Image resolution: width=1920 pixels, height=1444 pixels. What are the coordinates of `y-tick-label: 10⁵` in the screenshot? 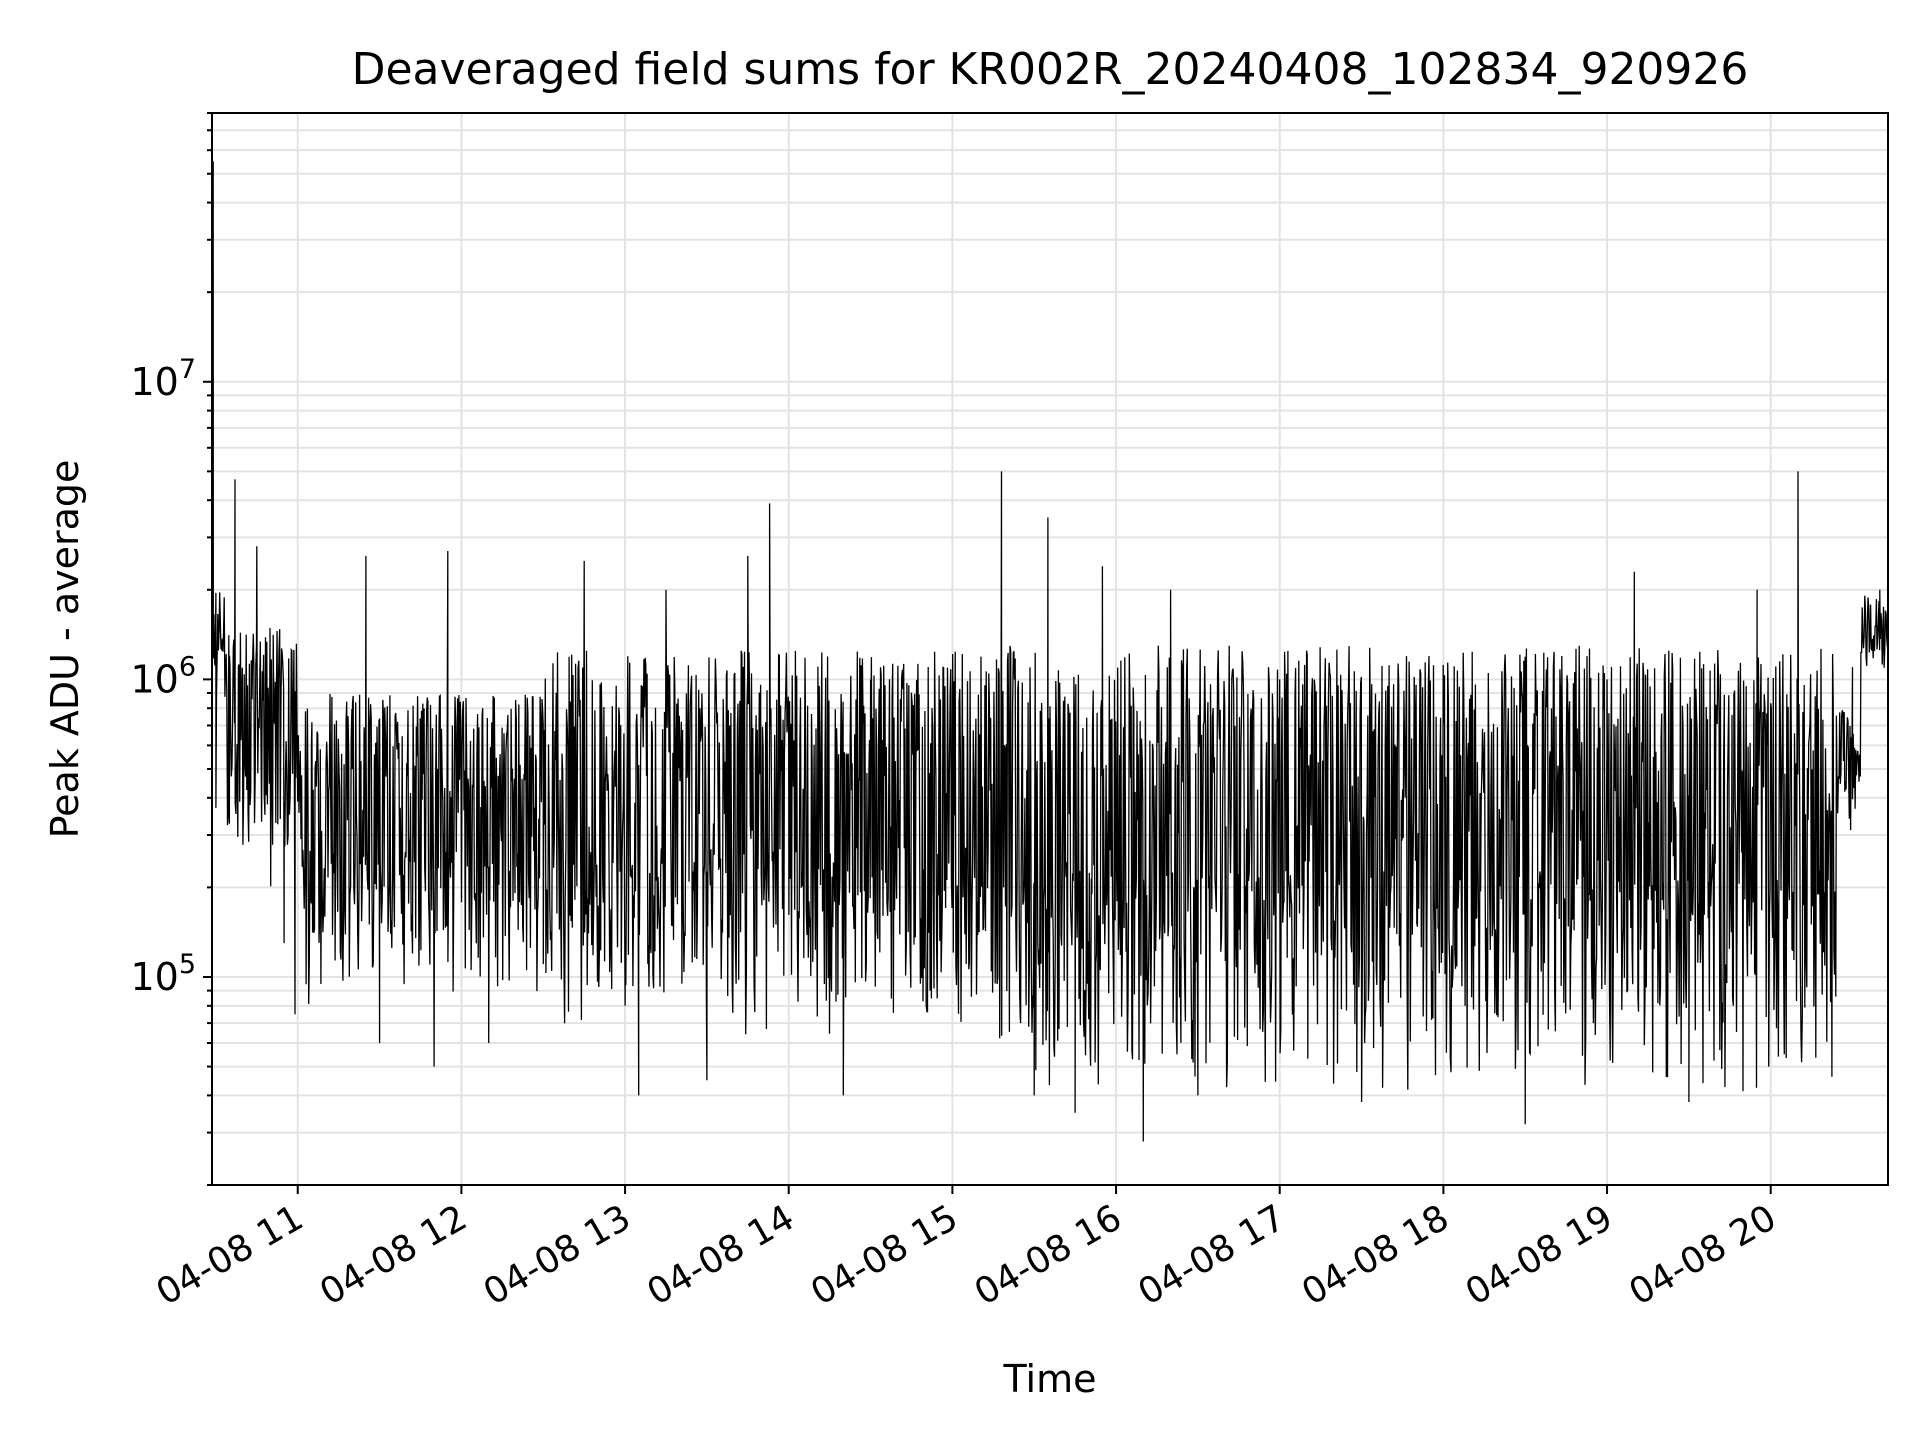 It's located at (163, 974).